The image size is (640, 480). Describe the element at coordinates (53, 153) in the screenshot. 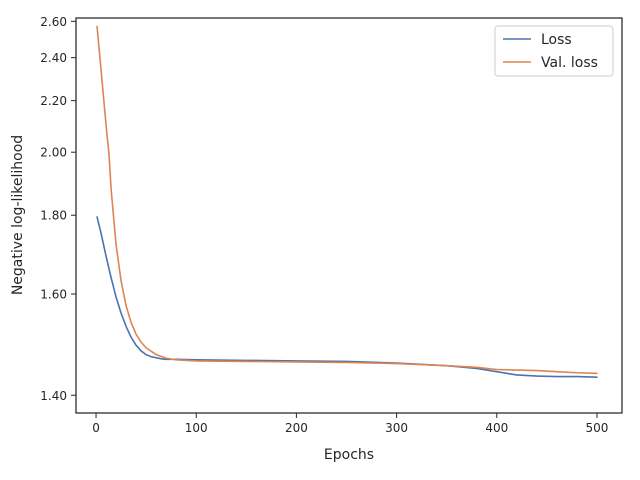

I see `y-tick-label: 2.00` at that location.